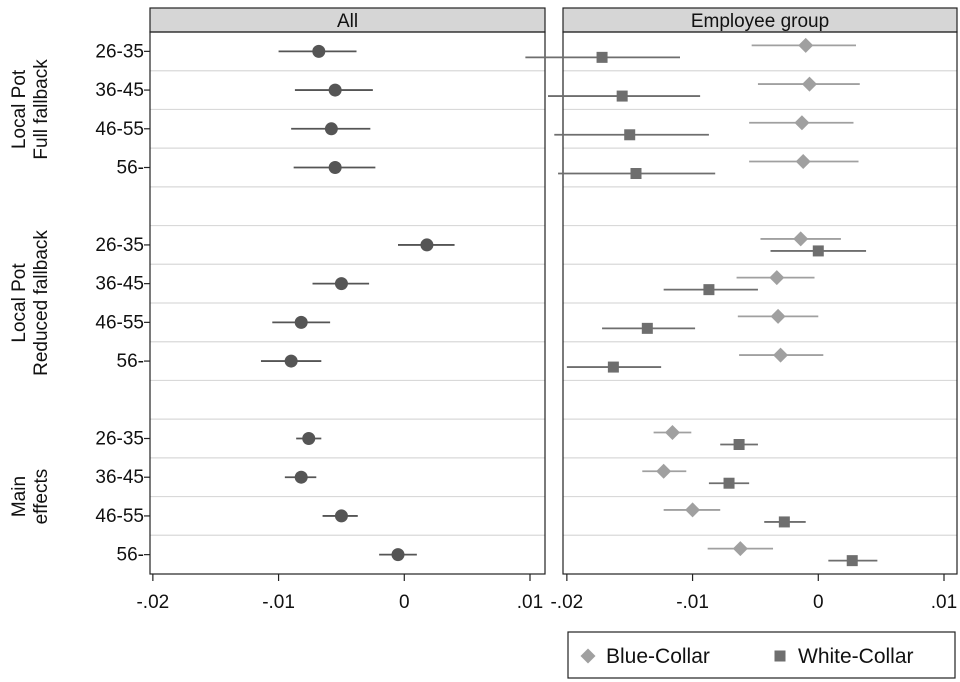  I want to click on panel-header, so click(760, 20).